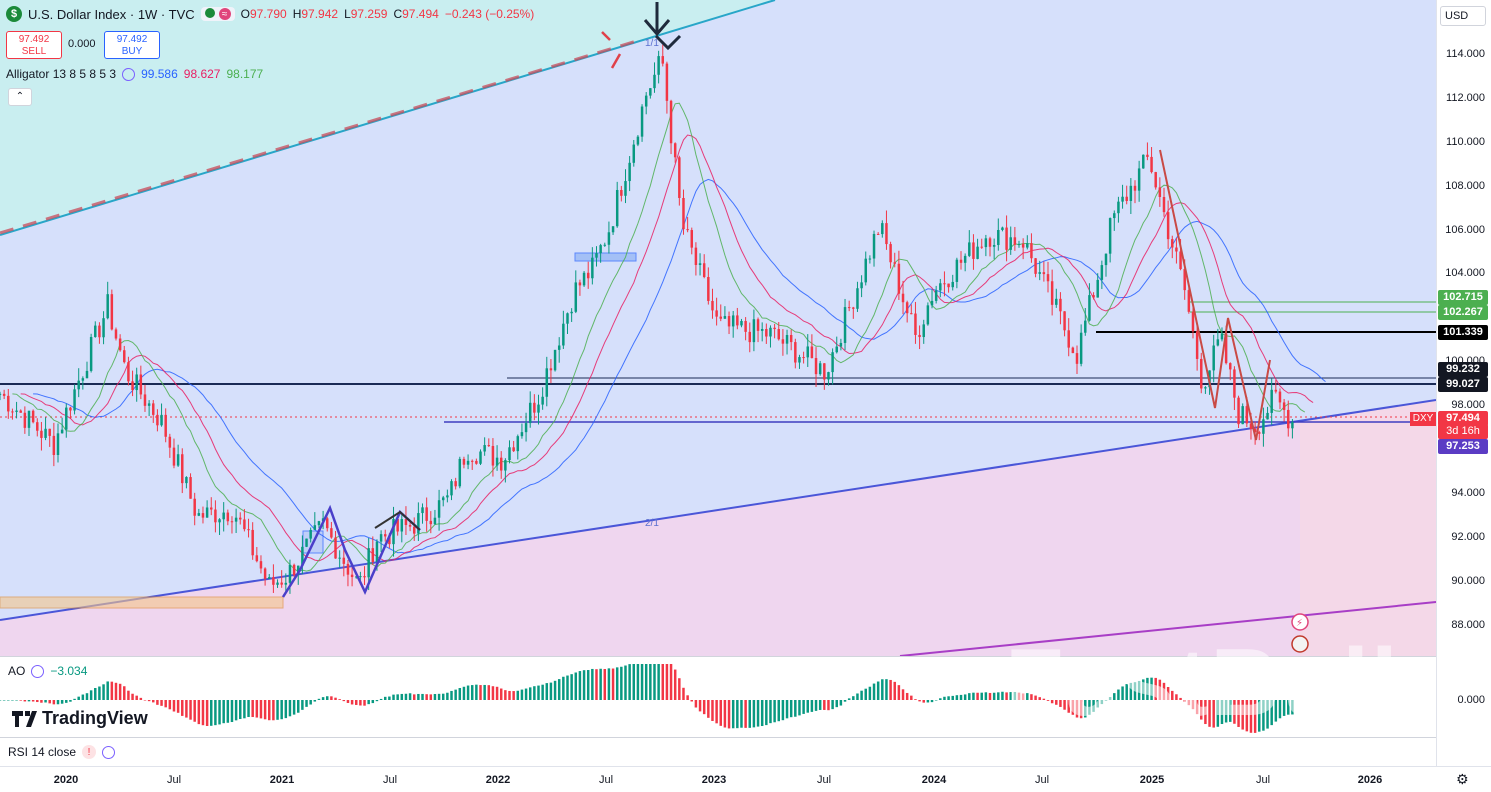 The image size is (1491, 792). I want to click on settings-gear-icon: ⚙, so click(1462, 779).